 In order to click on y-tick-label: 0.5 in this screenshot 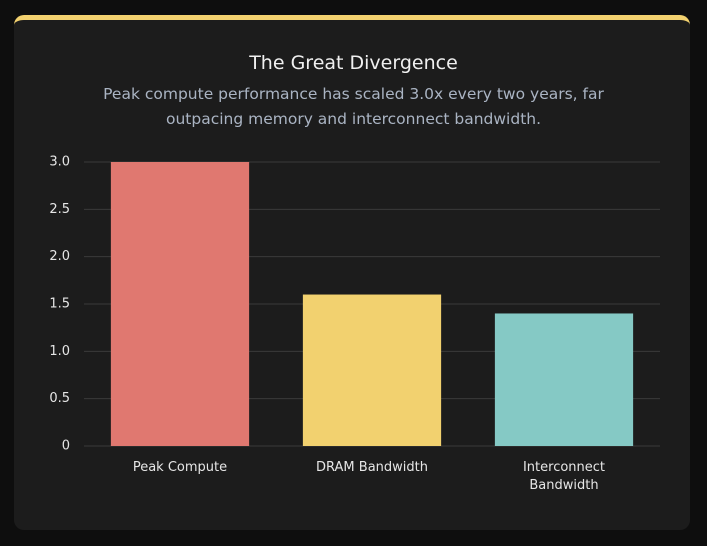, I will do `click(59, 398)`.